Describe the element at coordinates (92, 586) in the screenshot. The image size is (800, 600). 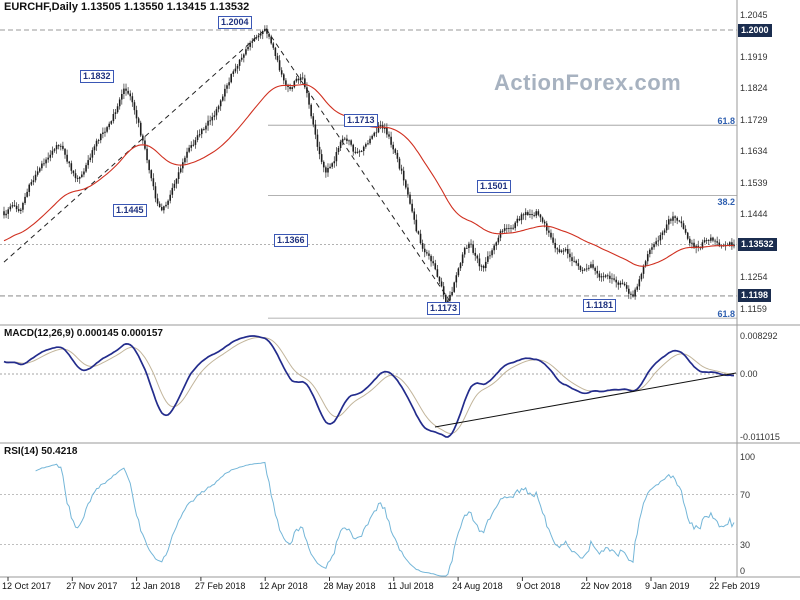
I see `x-axis-date: 27 Nov 2017` at that location.